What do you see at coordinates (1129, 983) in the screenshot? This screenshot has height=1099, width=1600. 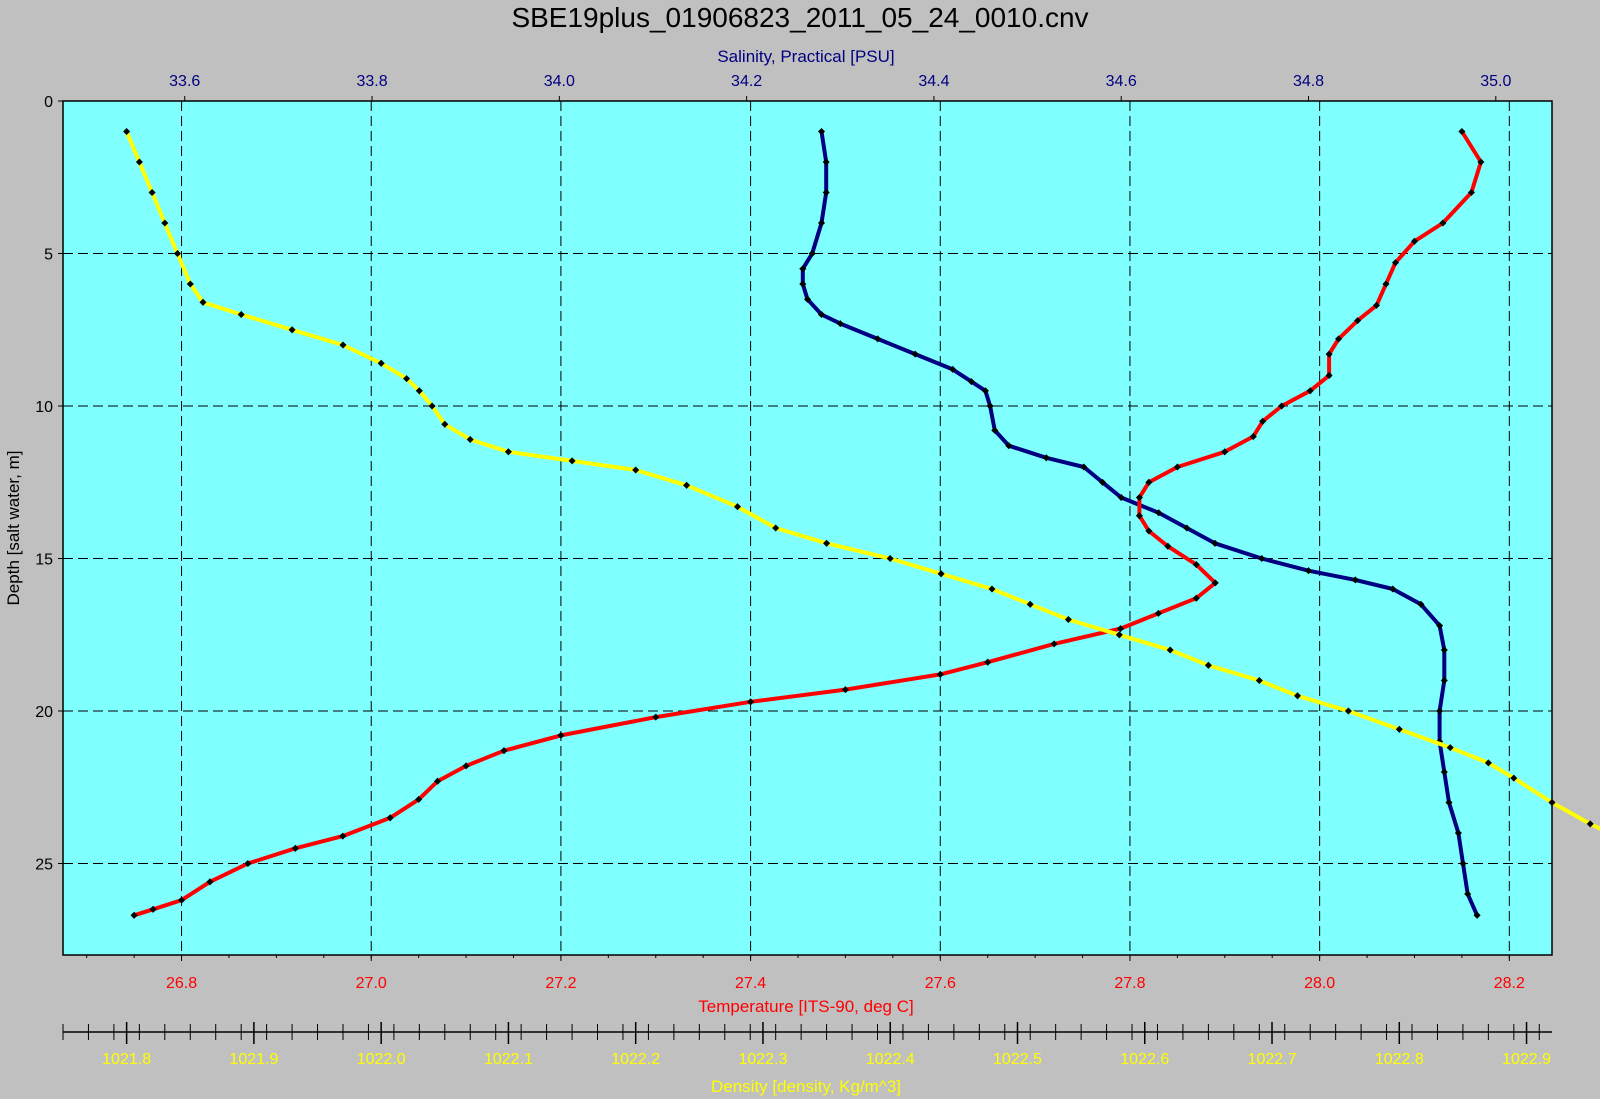 I see `temperature-tick-label: 27.8` at bounding box center [1129, 983].